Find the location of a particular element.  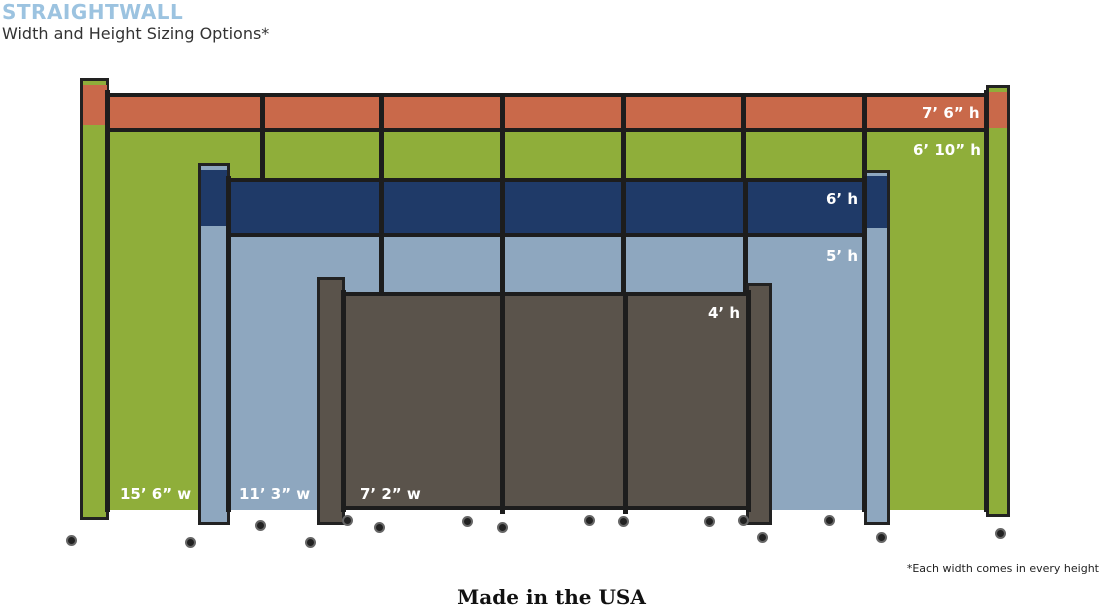

right-wing-panel is located at coordinates (998, 301).